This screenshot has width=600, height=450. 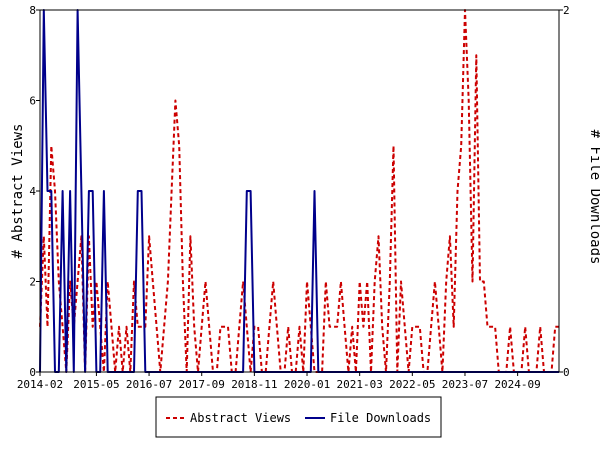 What do you see at coordinates (40, 384) in the screenshot?
I see `x-tick-label: 2014-02` at bounding box center [40, 384].